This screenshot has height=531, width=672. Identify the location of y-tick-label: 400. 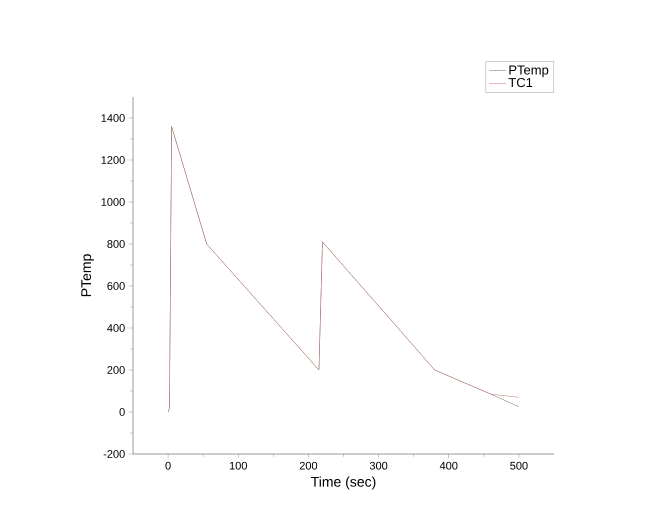
(116, 328).